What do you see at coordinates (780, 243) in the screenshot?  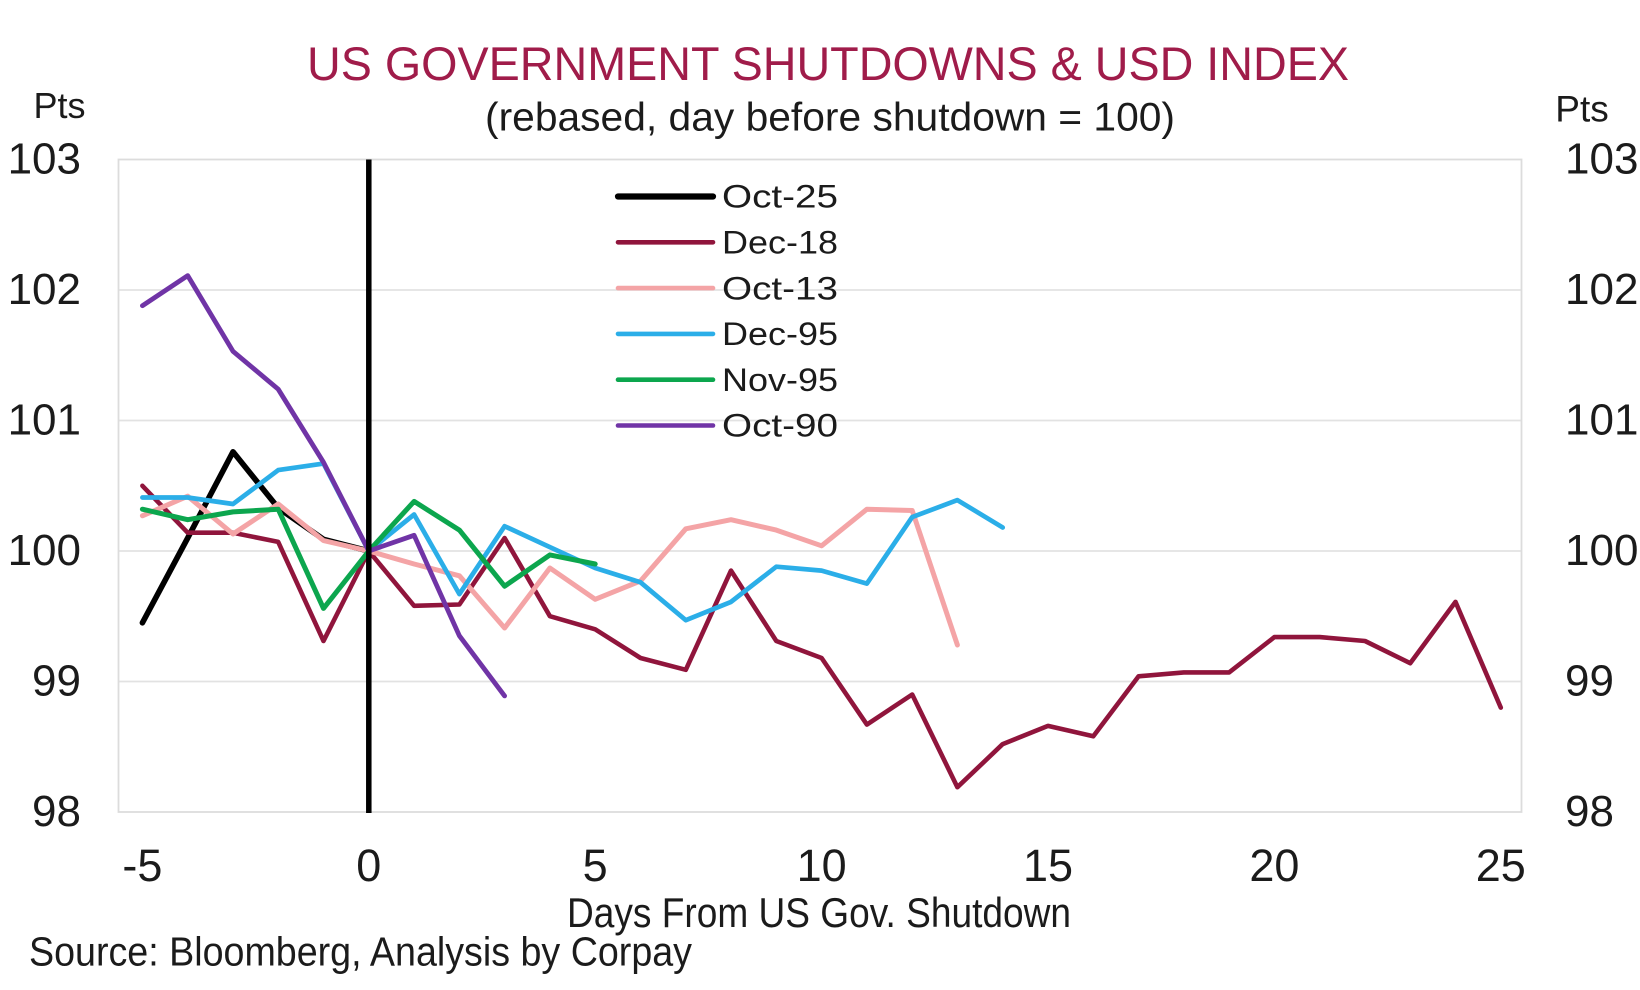 I see `svg-text: Dec-18` at bounding box center [780, 243].